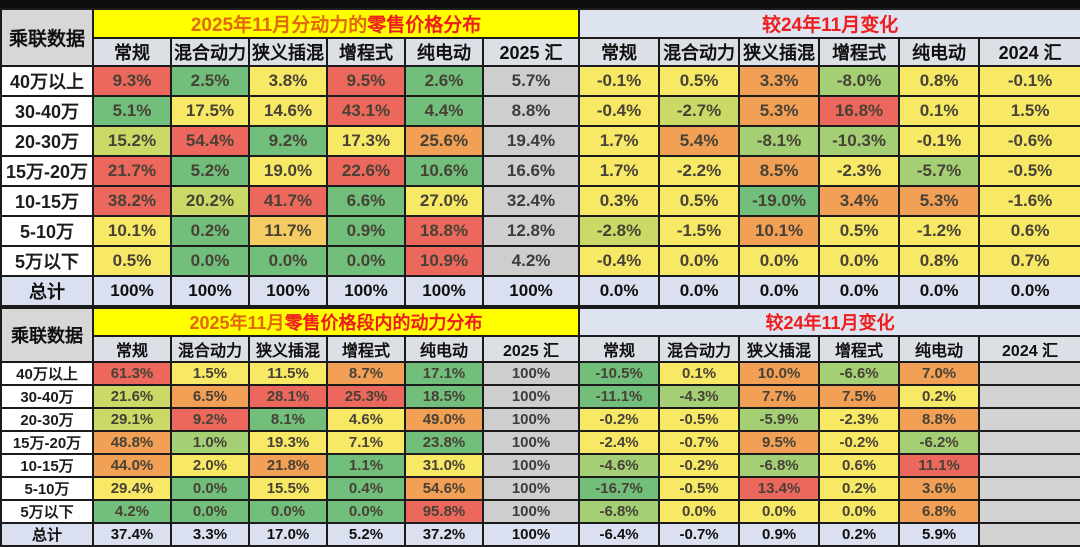  What do you see at coordinates (210, 81) in the screenshot?
I see `data-cell: 2.5%` at bounding box center [210, 81].